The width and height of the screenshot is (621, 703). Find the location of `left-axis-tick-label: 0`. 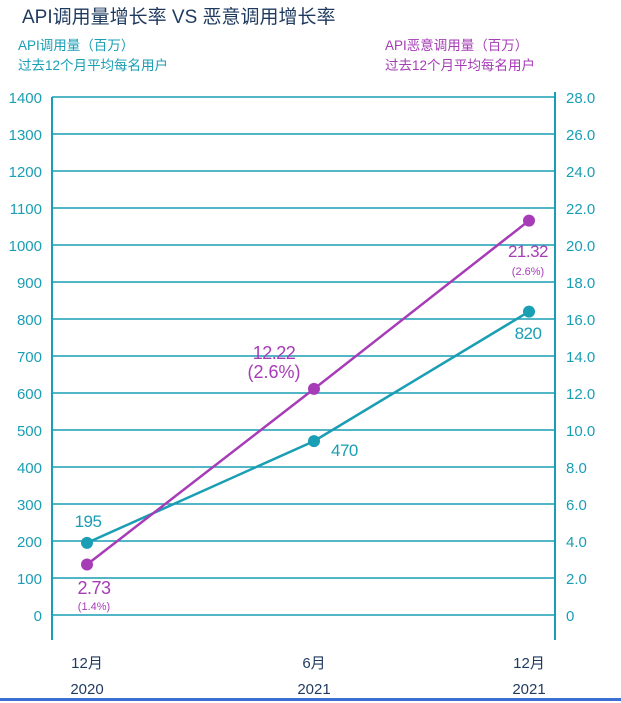

left-axis-tick-label: 0 is located at coordinates (38, 616).